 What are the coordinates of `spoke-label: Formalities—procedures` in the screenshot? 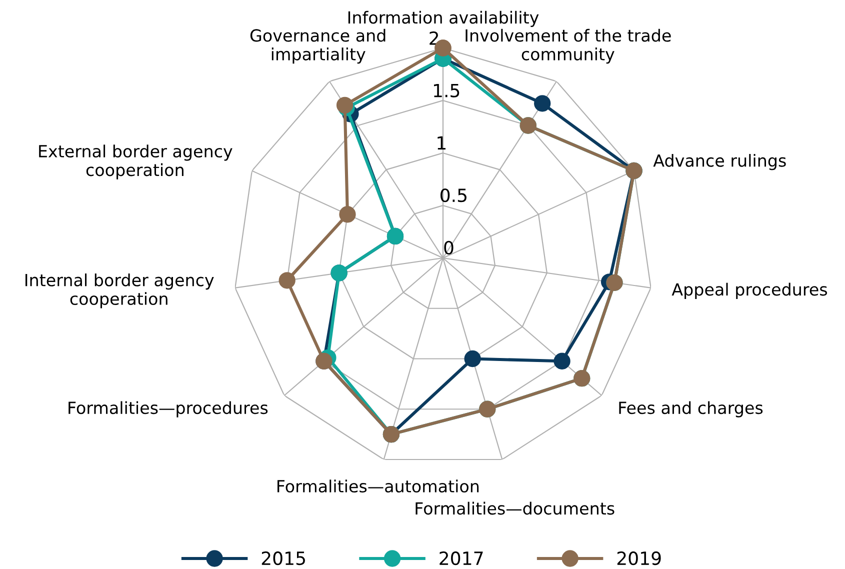 It's located at (168, 409).